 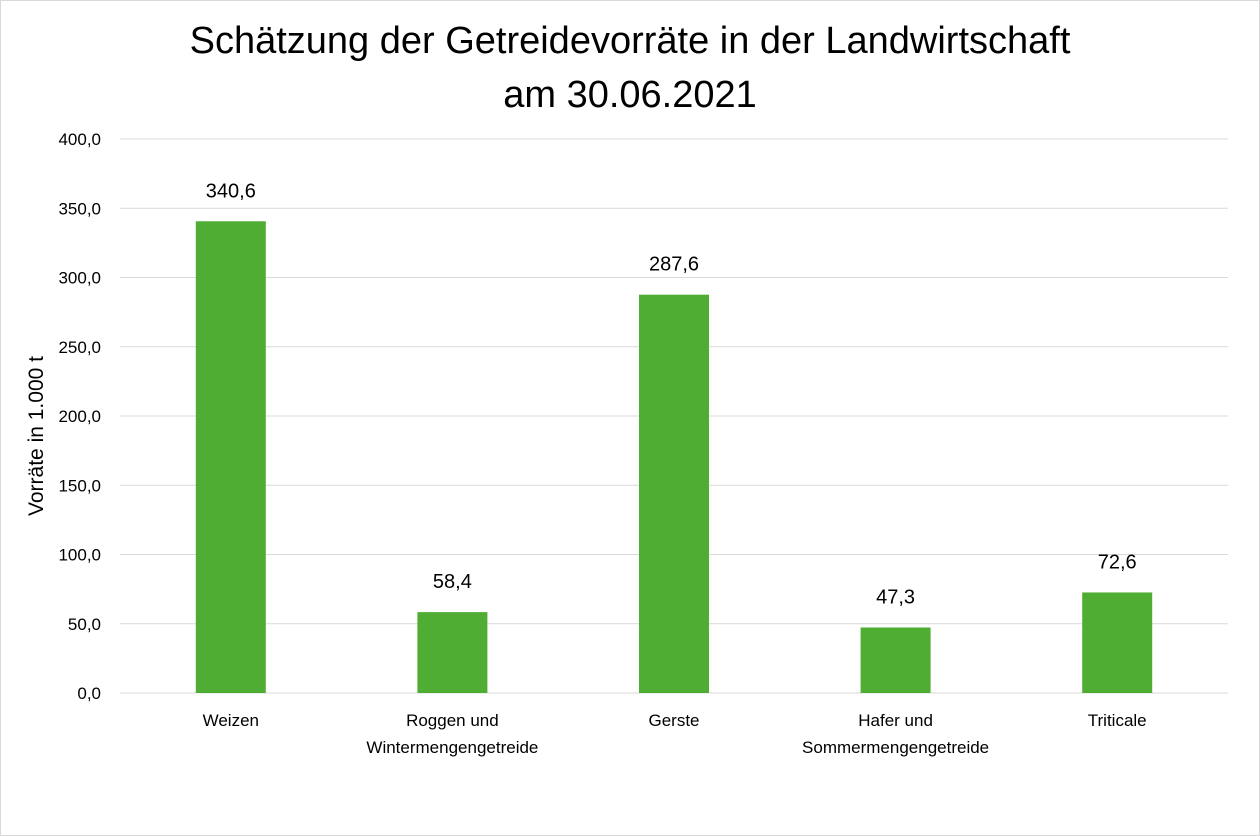 I want to click on x-category-label: Hafer und Sommermengengetreide, so click(x=895, y=734).